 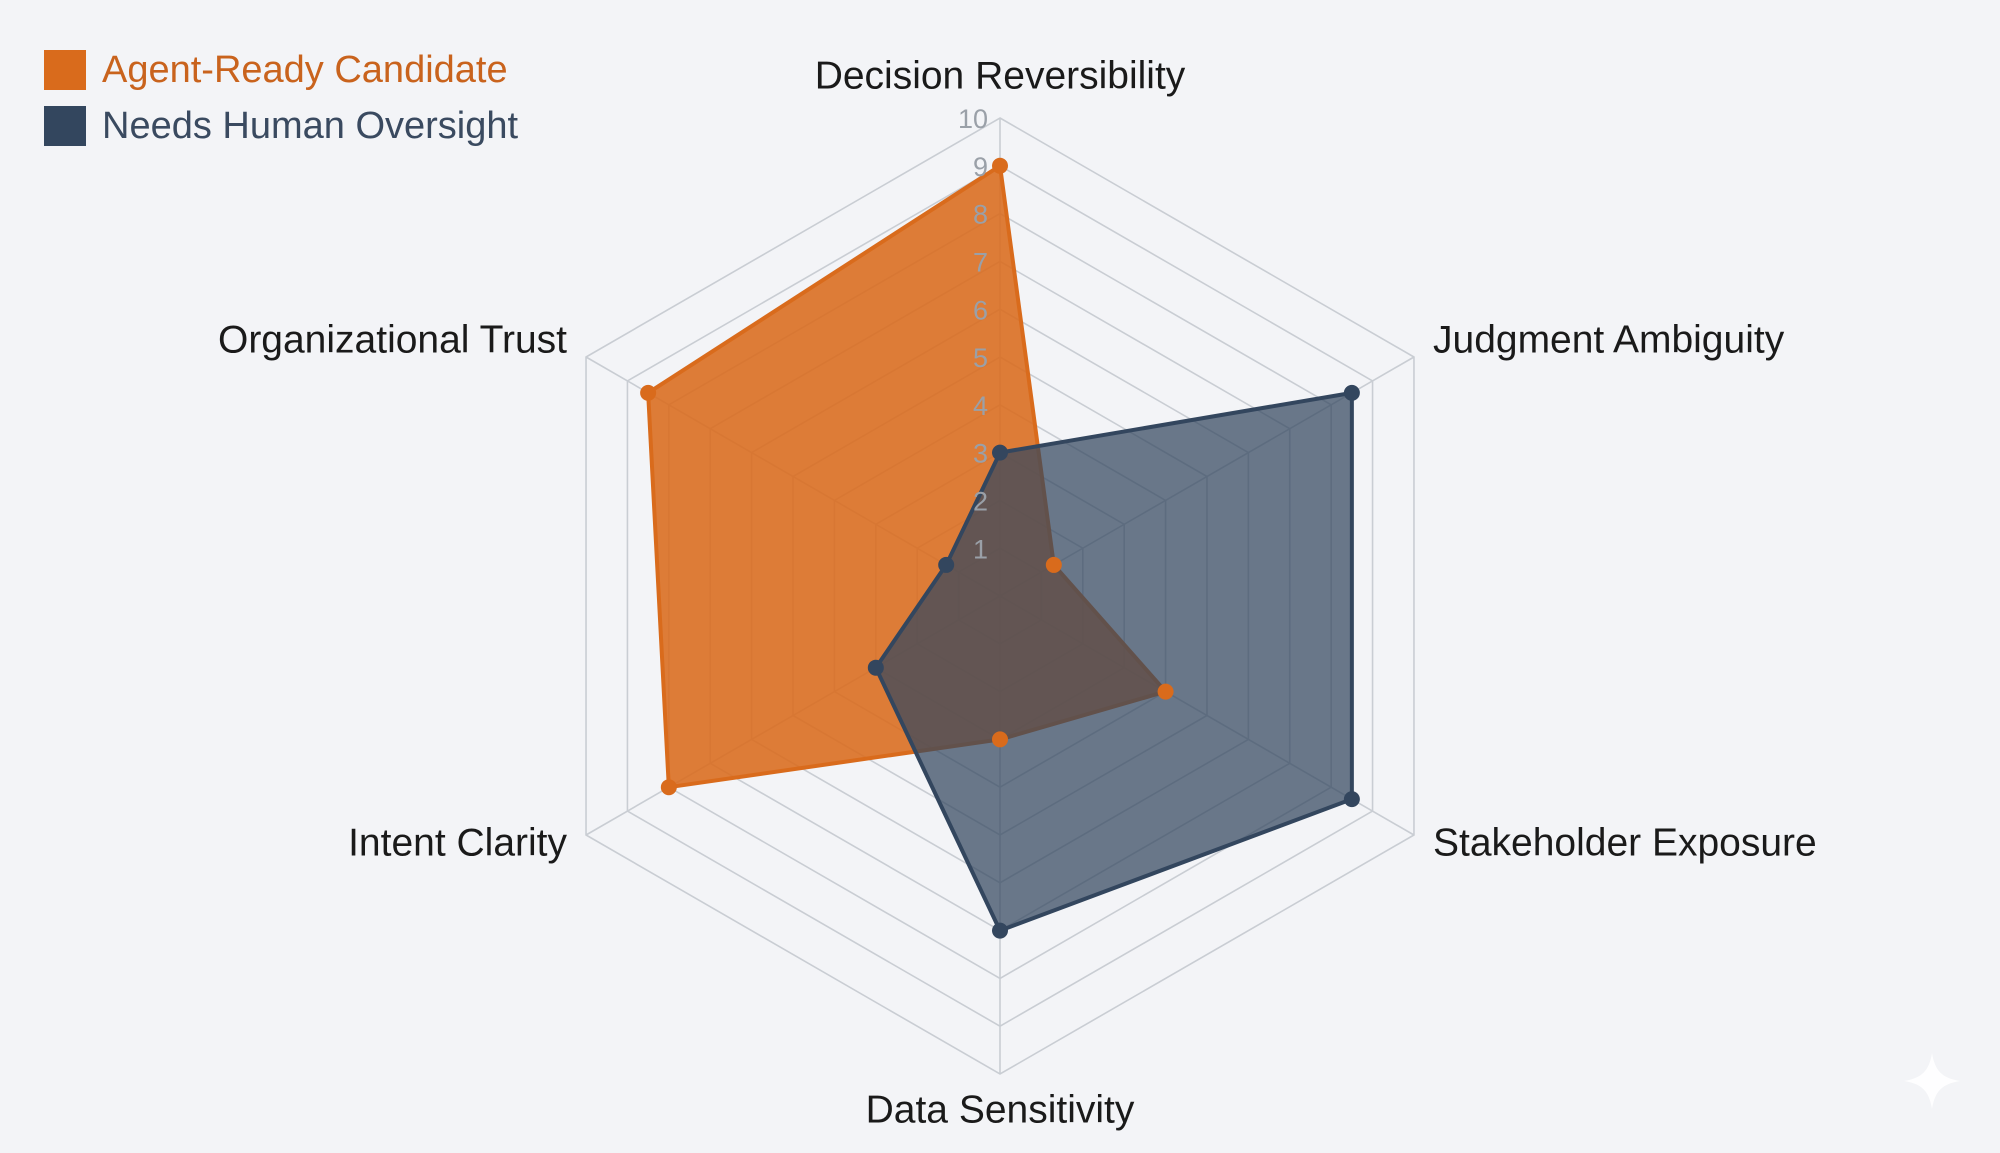 What do you see at coordinates (1000, 75) in the screenshot?
I see `axis-label-0: Decision Reversibility` at bounding box center [1000, 75].